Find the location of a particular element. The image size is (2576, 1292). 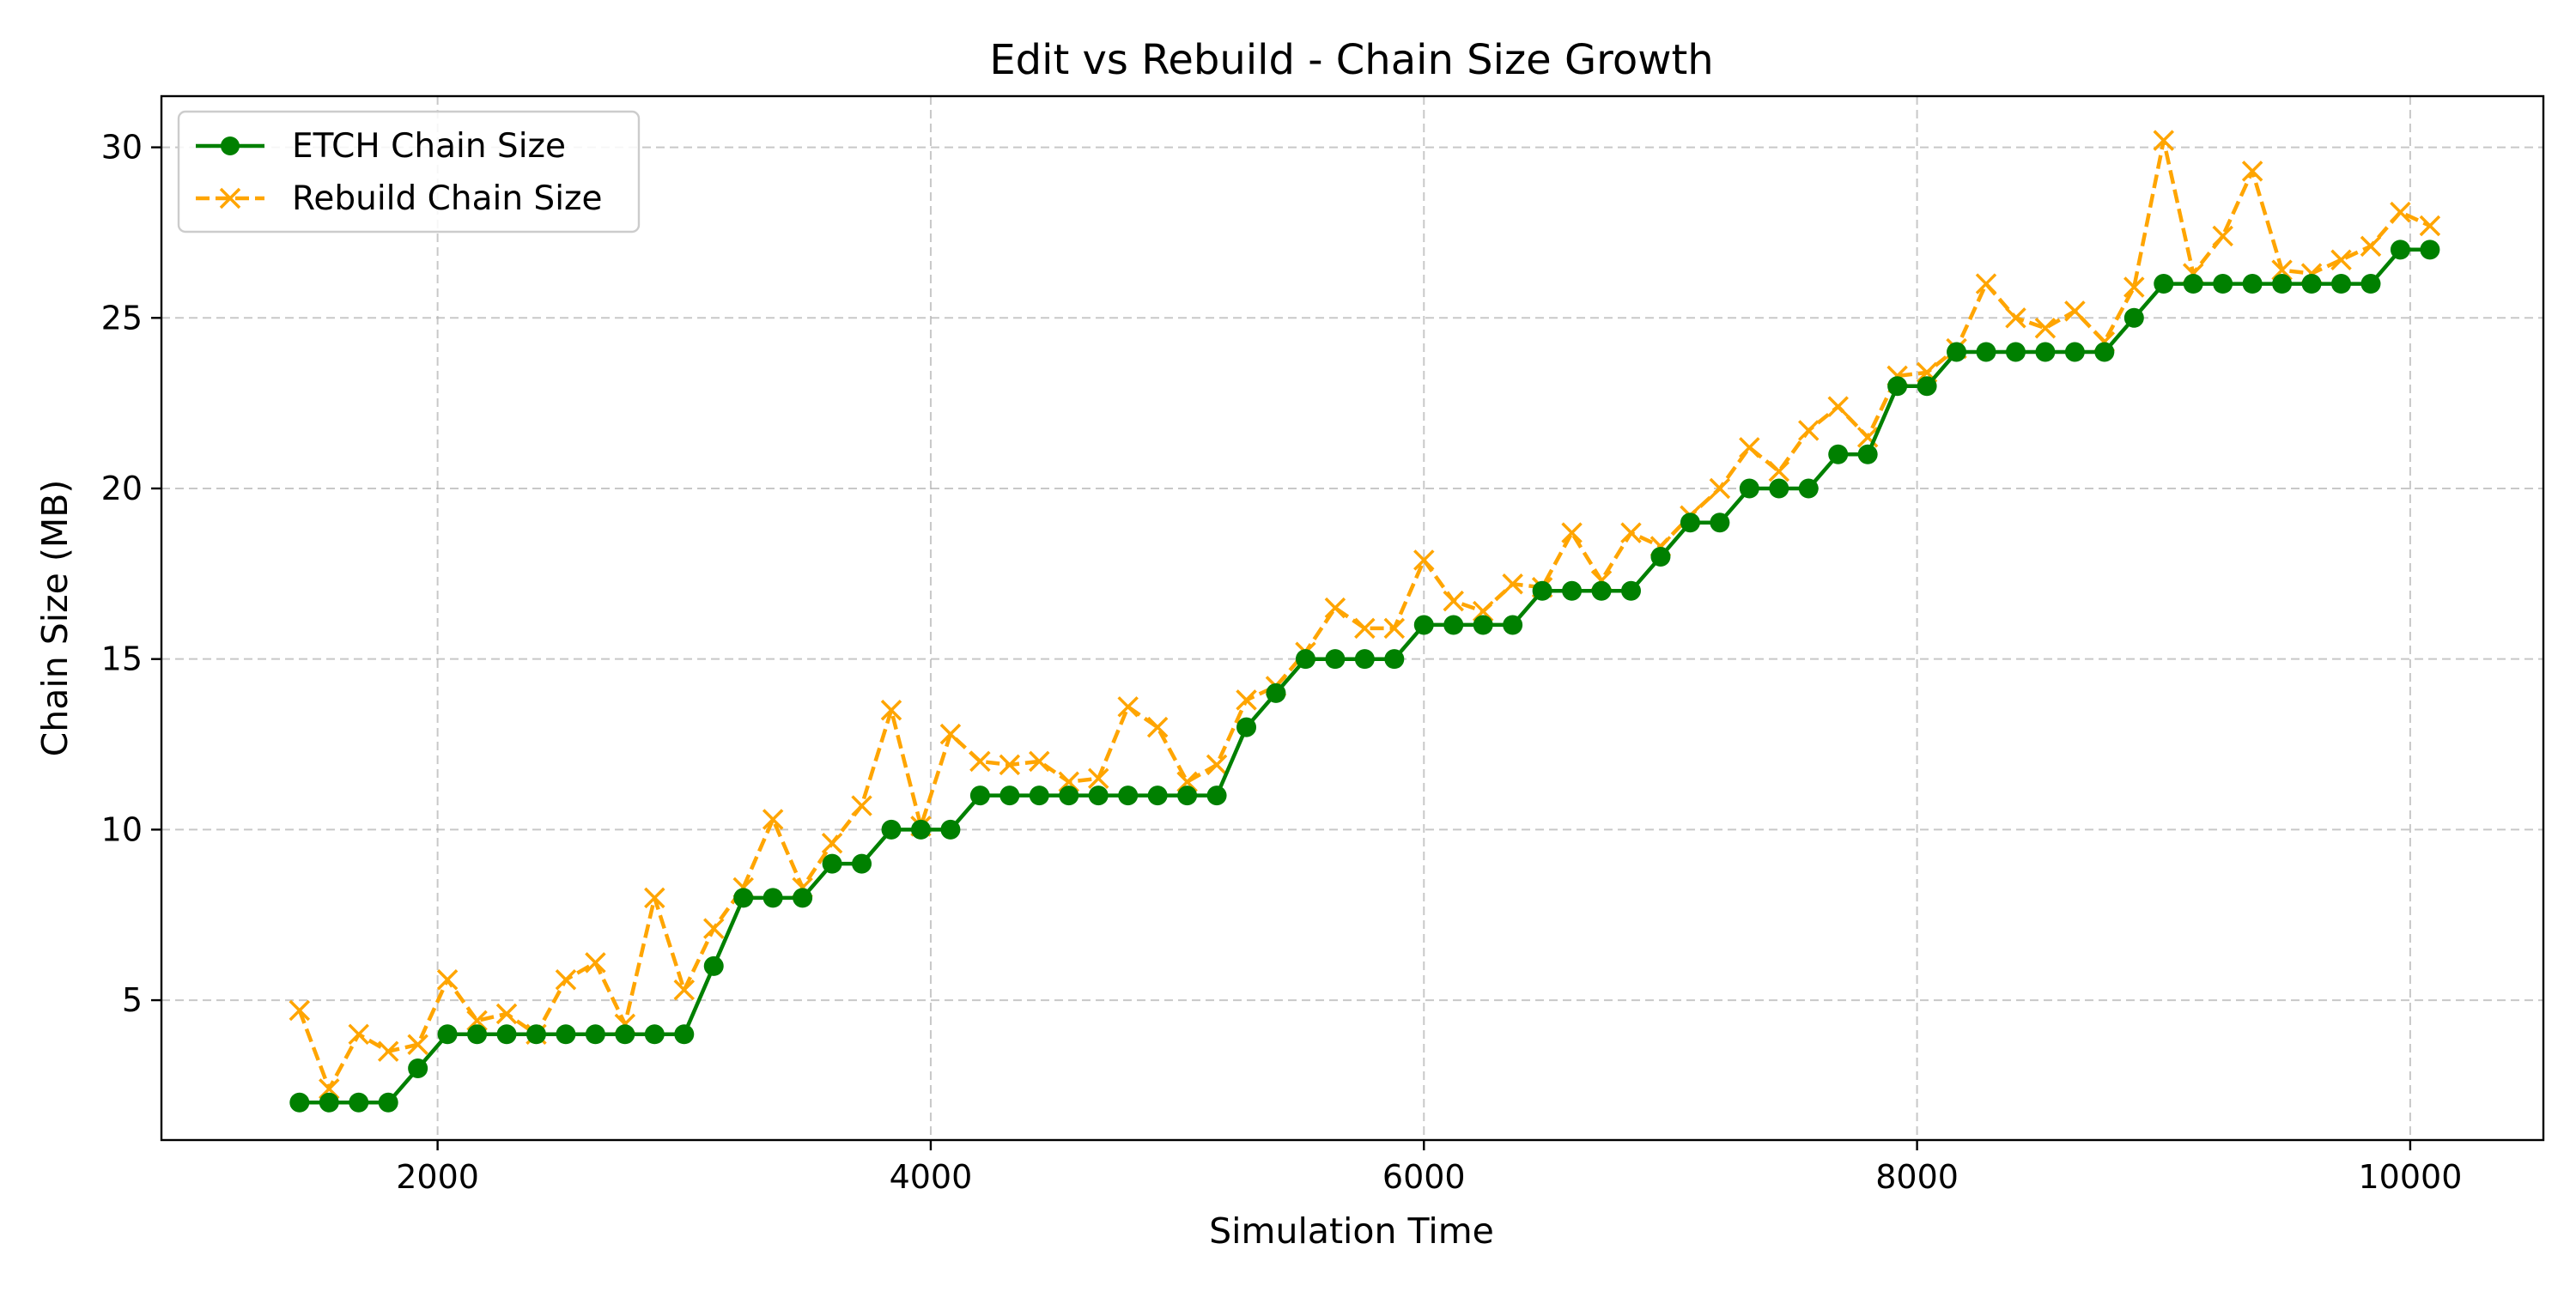

y-tick-label: 20 is located at coordinates (122, 488).